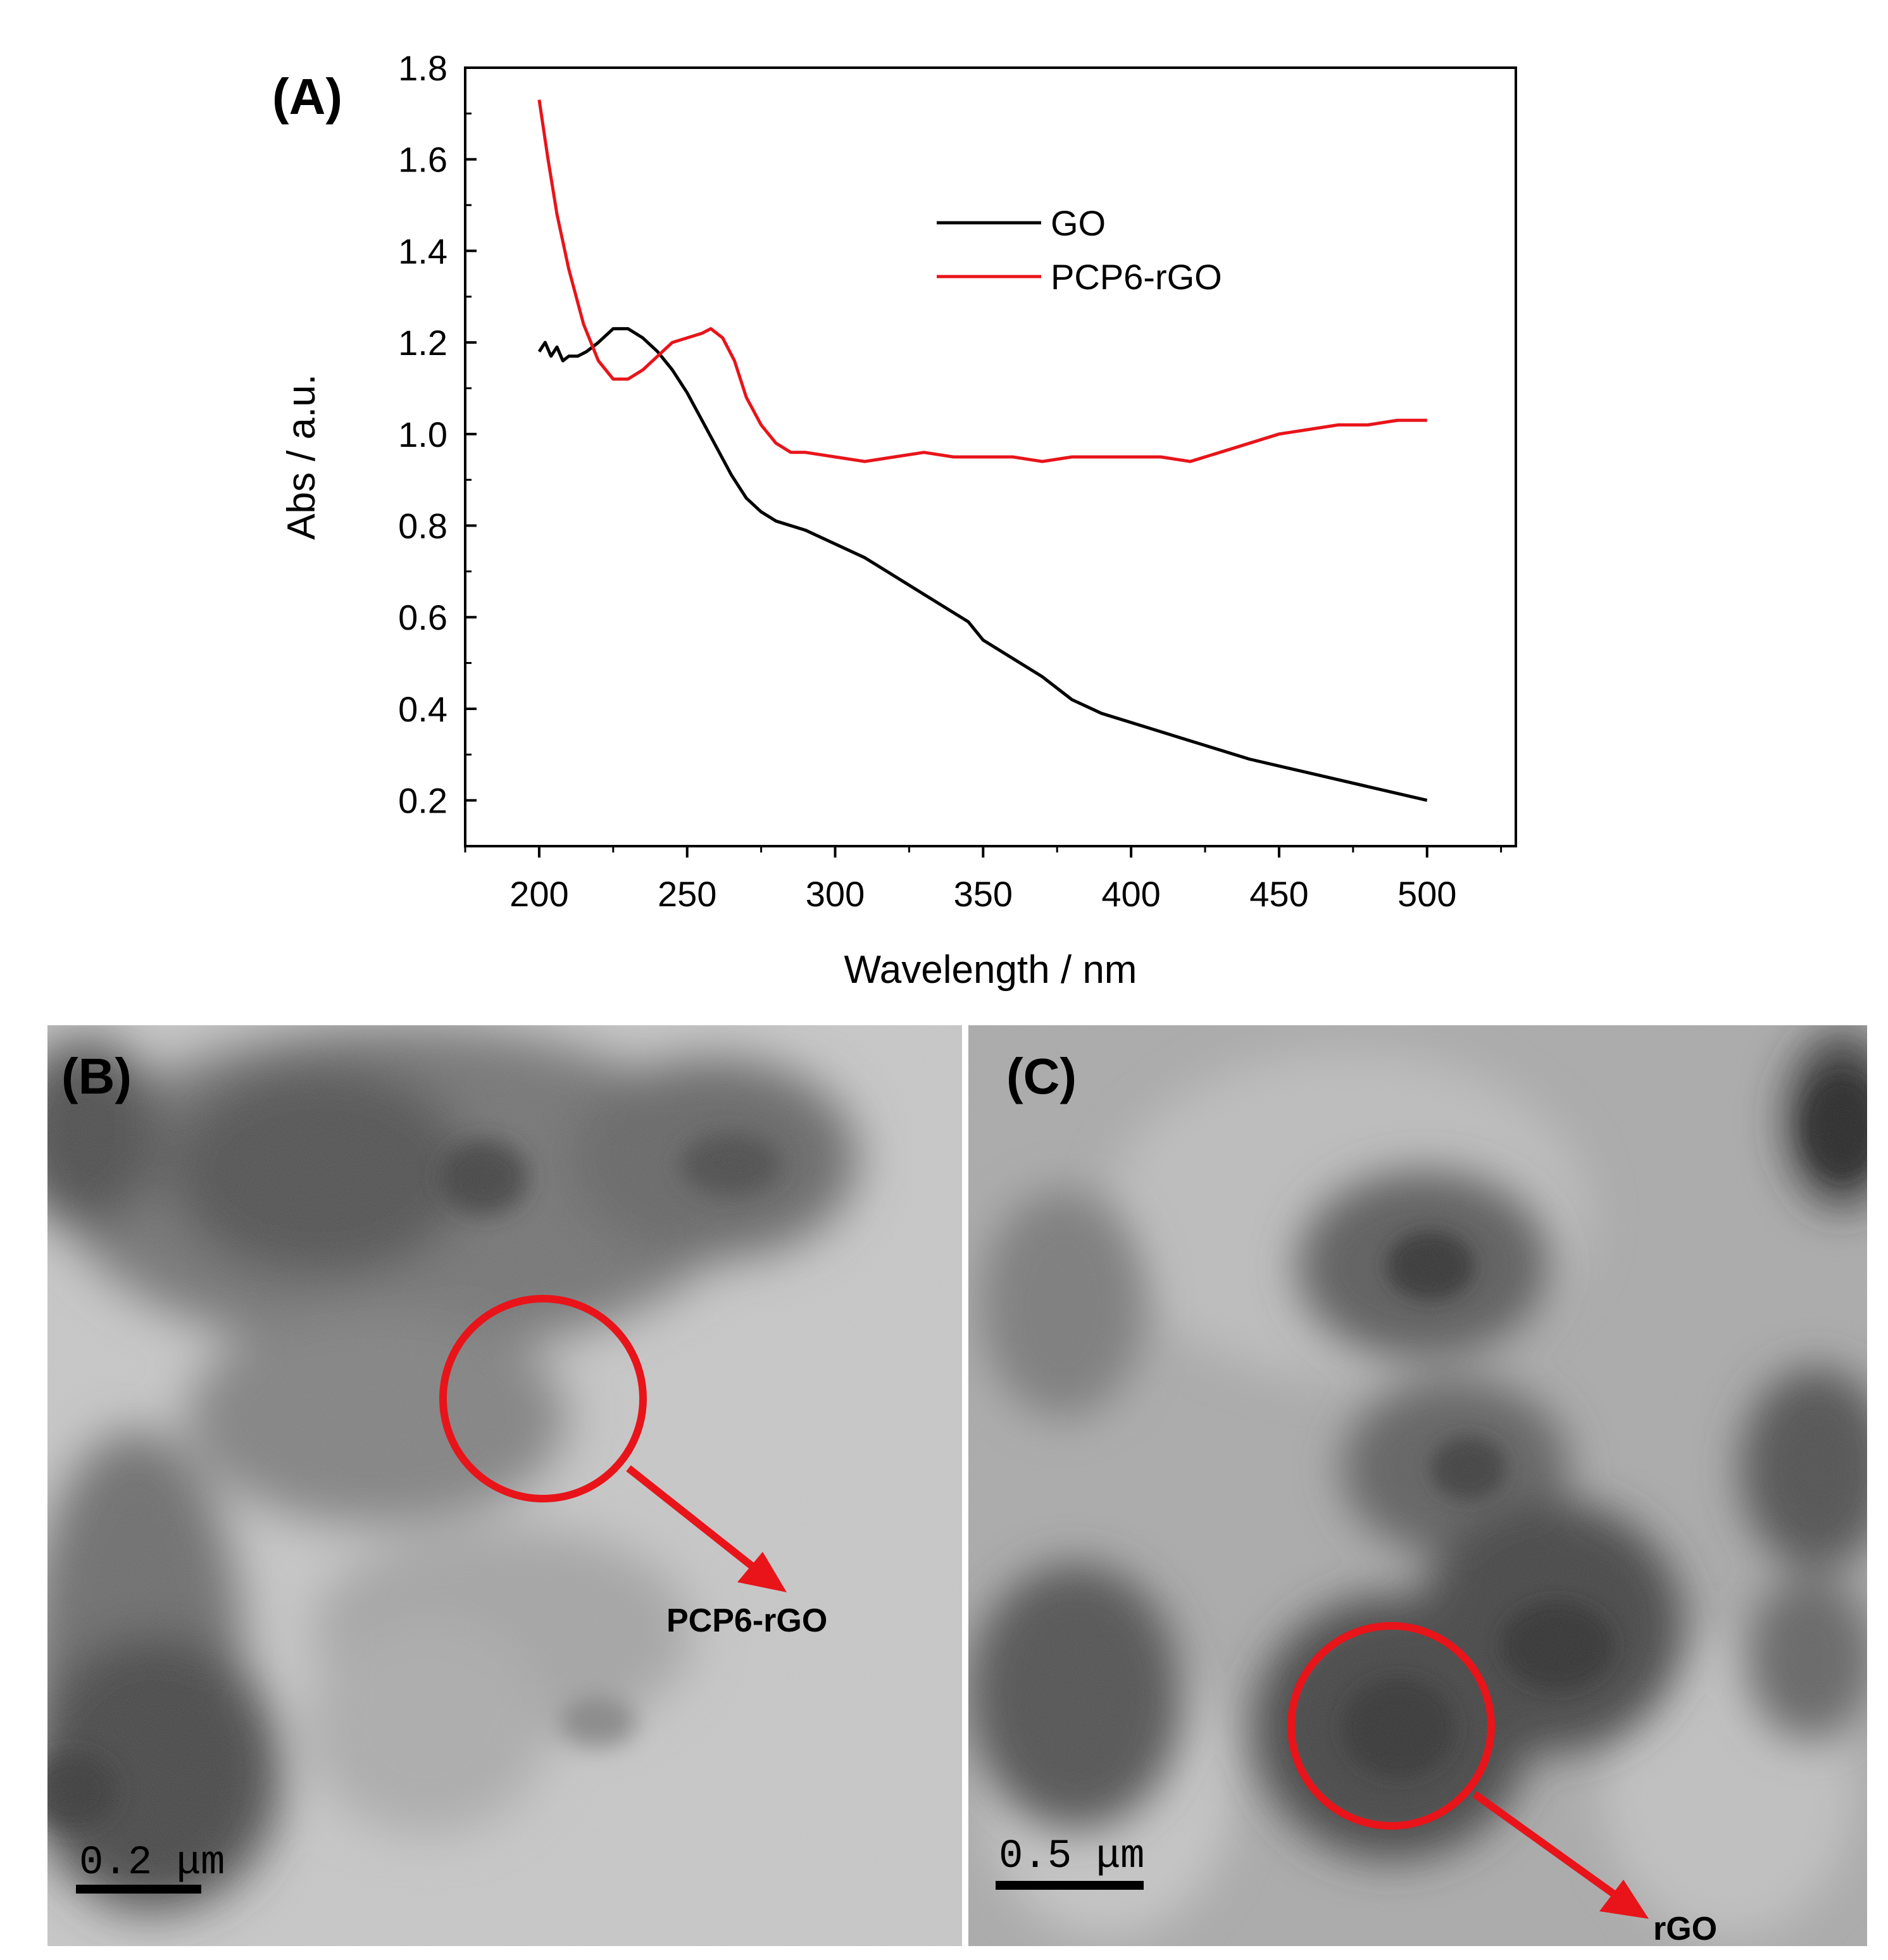 This screenshot has height=1960, width=1888. Describe the element at coordinates (422, 801) in the screenshot. I see `y-tick-label: 0.2` at that location.